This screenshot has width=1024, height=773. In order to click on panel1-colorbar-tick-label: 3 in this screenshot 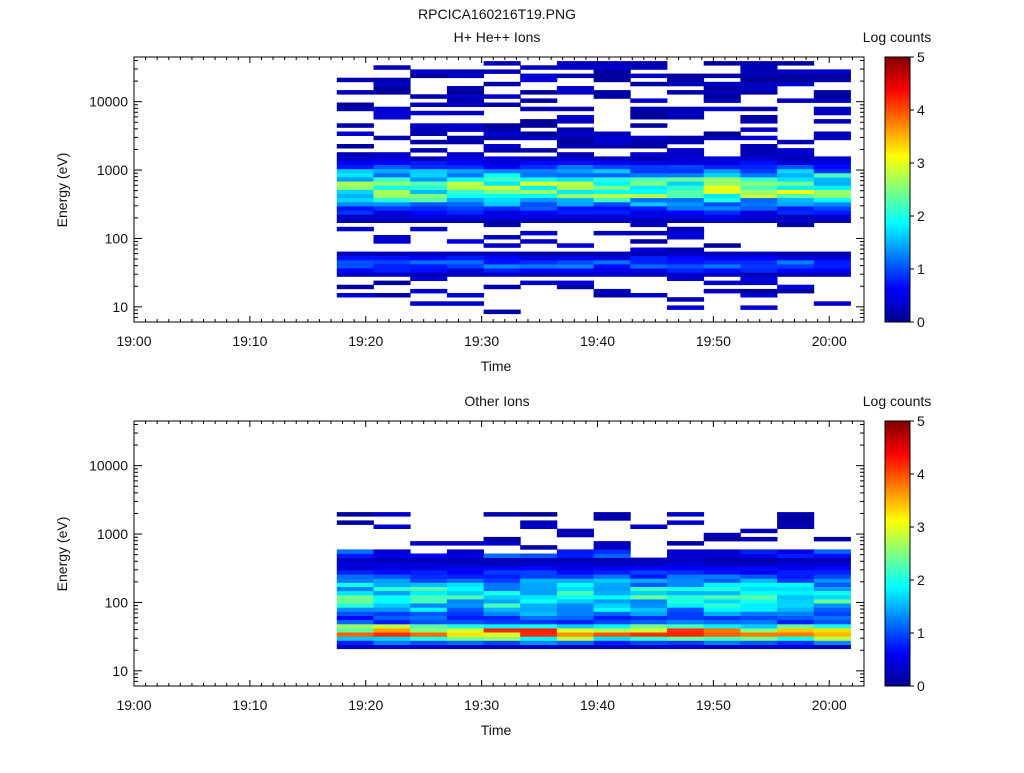, I will do `click(921, 163)`.